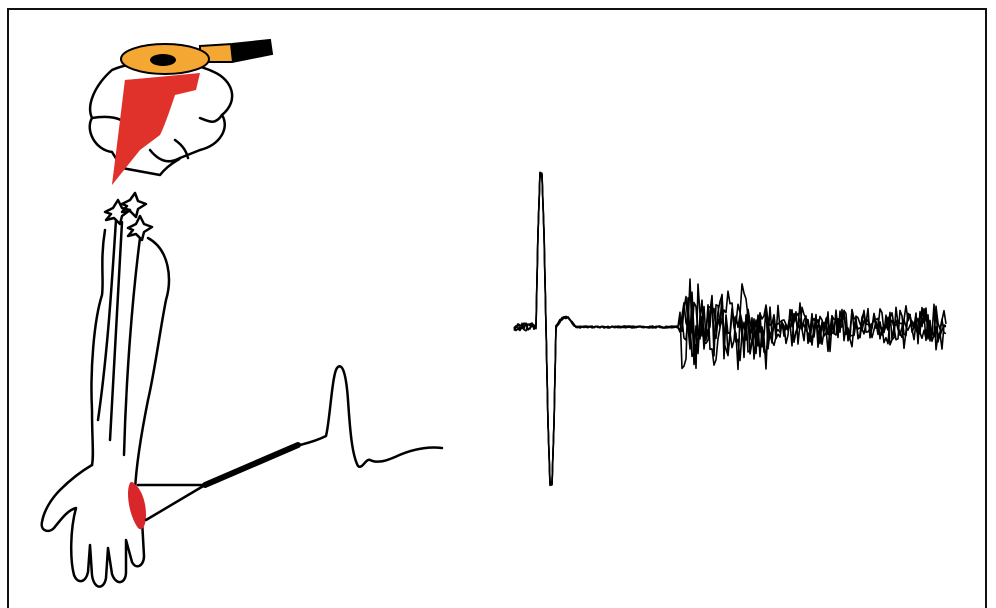 This screenshot has height=608, width=996. Describe the element at coordinates (197, 56) in the screenshot. I see `tms-coil-icon` at that location.